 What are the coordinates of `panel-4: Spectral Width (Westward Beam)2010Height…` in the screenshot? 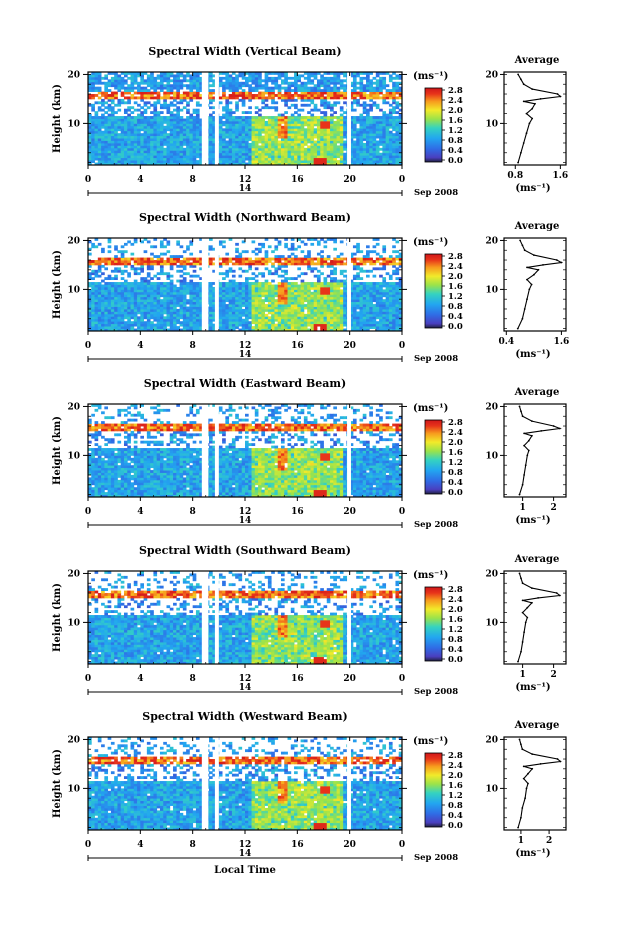 It's located at (309, 793).